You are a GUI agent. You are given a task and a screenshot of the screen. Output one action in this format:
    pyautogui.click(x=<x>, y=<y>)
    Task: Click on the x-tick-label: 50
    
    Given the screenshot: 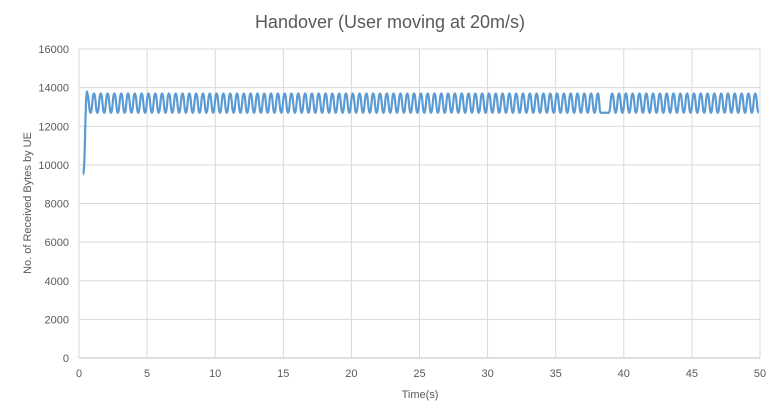 What is the action you would take?
    pyautogui.click(x=760, y=374)
    